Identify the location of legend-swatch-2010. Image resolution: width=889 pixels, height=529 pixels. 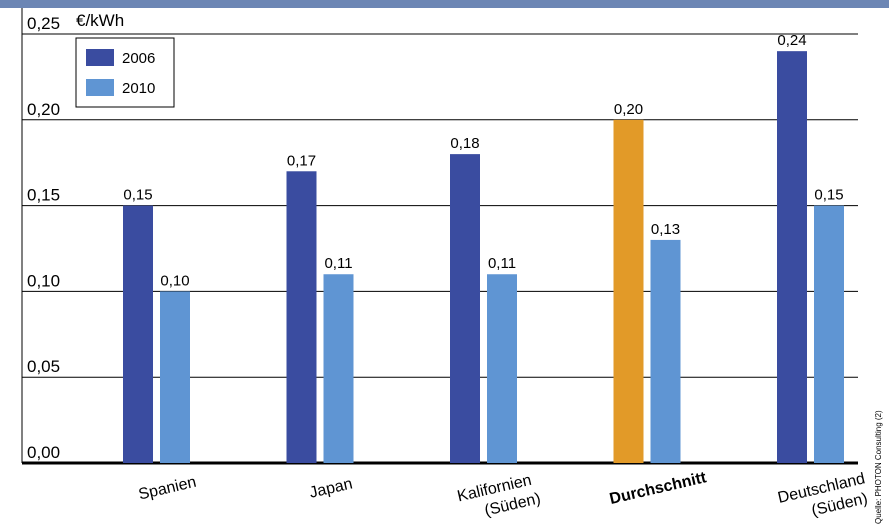
(100, 87).